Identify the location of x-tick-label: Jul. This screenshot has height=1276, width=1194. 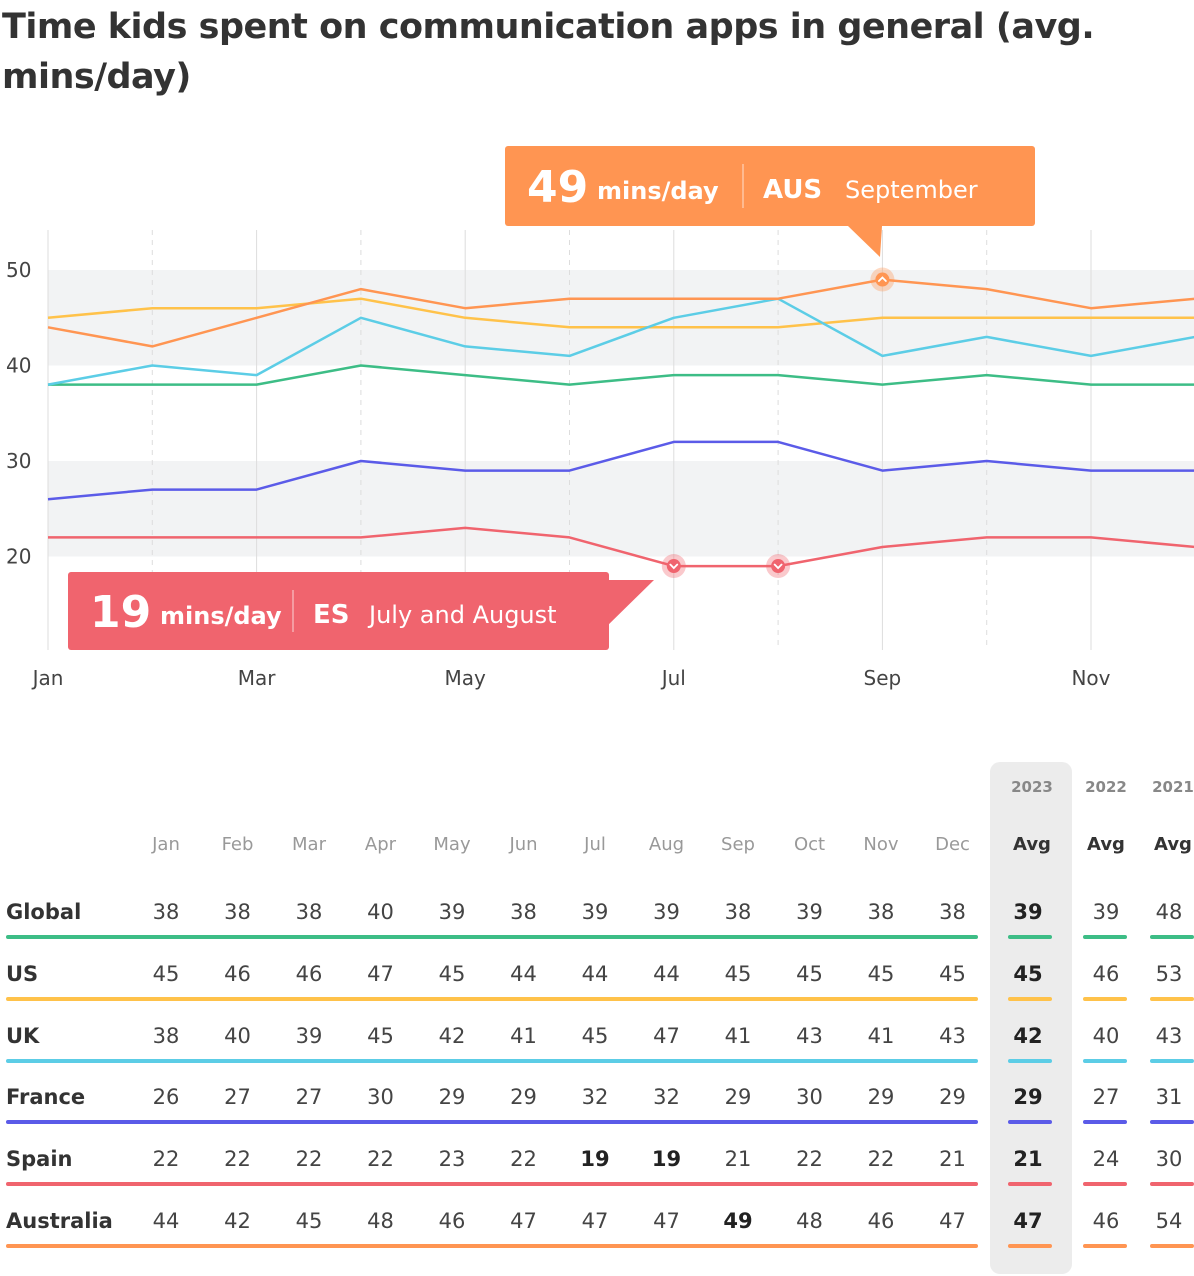
(673, 678).